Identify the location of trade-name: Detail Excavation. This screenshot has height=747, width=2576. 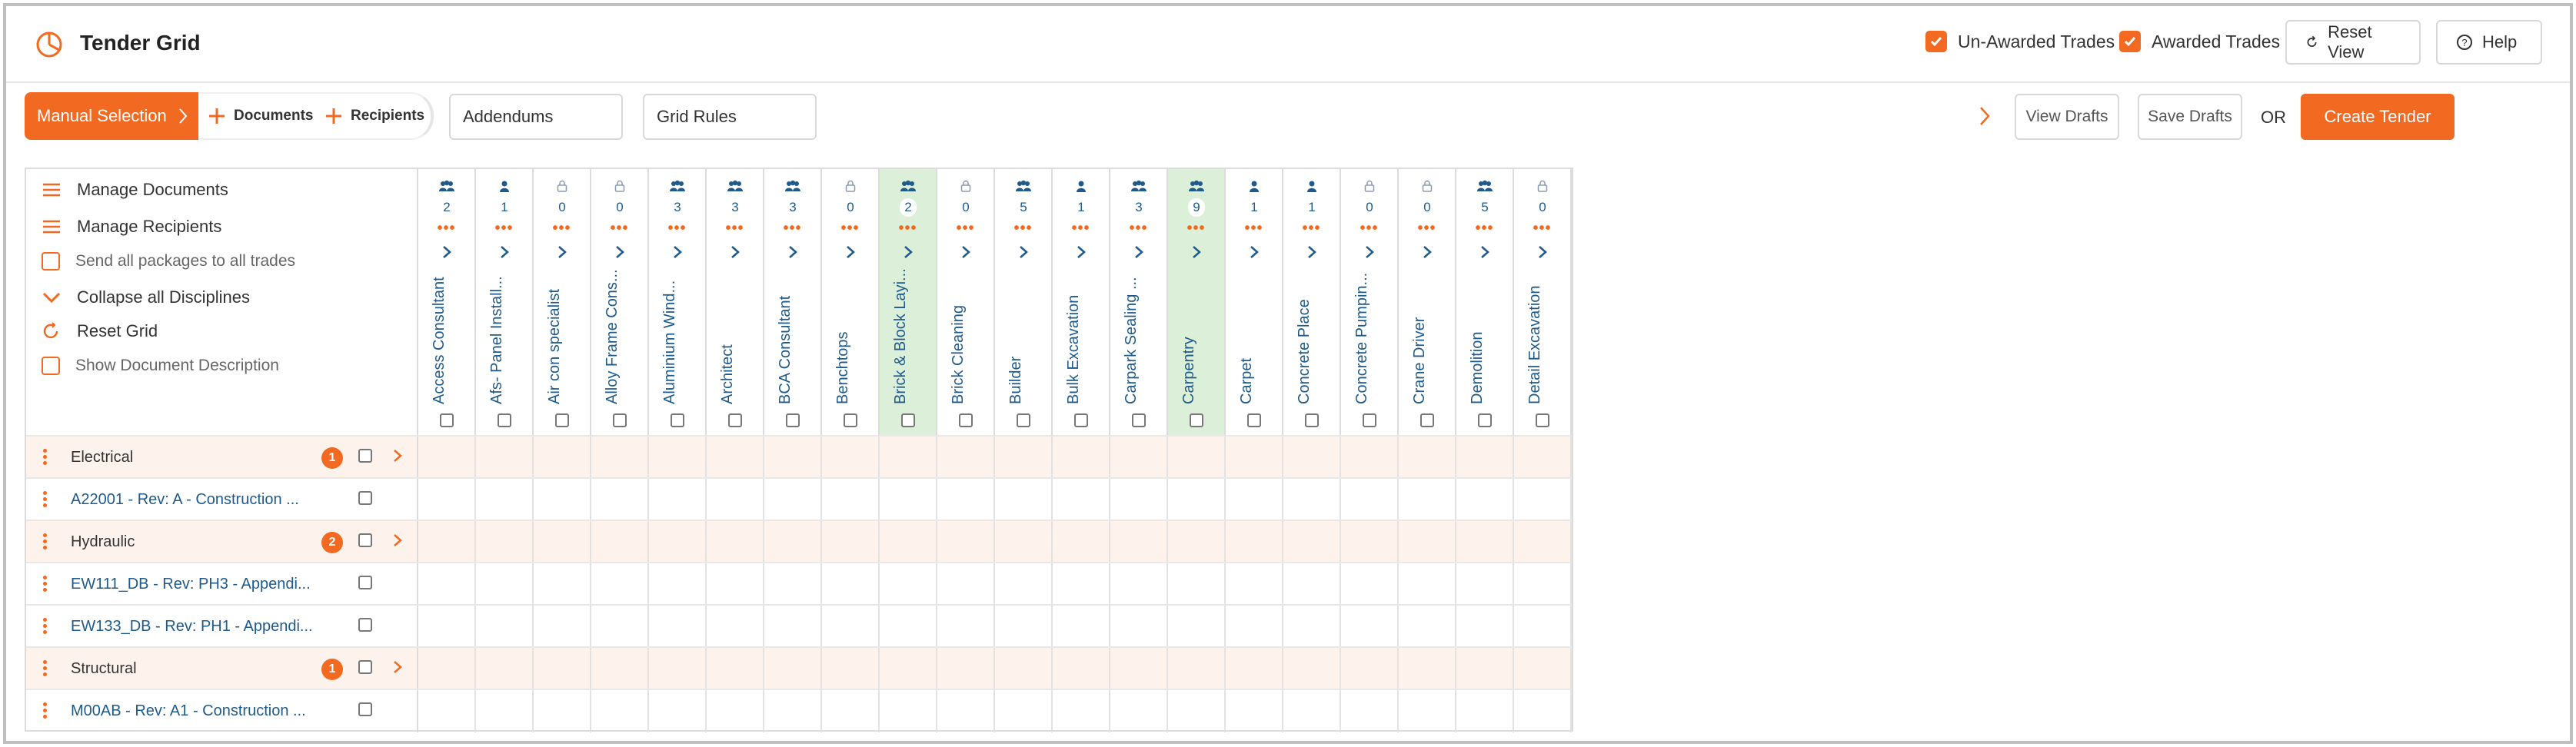
(1535, 344).